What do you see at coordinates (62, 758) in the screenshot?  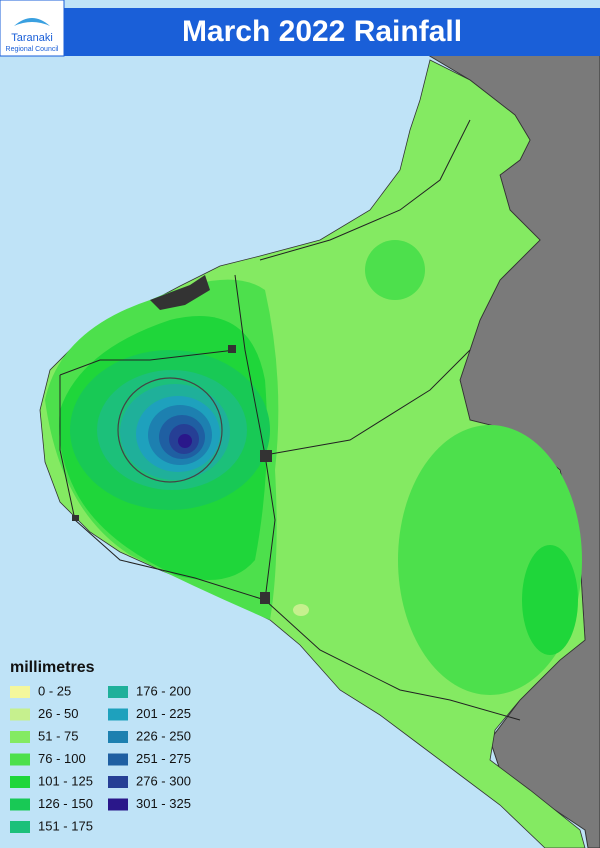 I see `legend-label: 76 - 100` at bounding box center [62, 758].